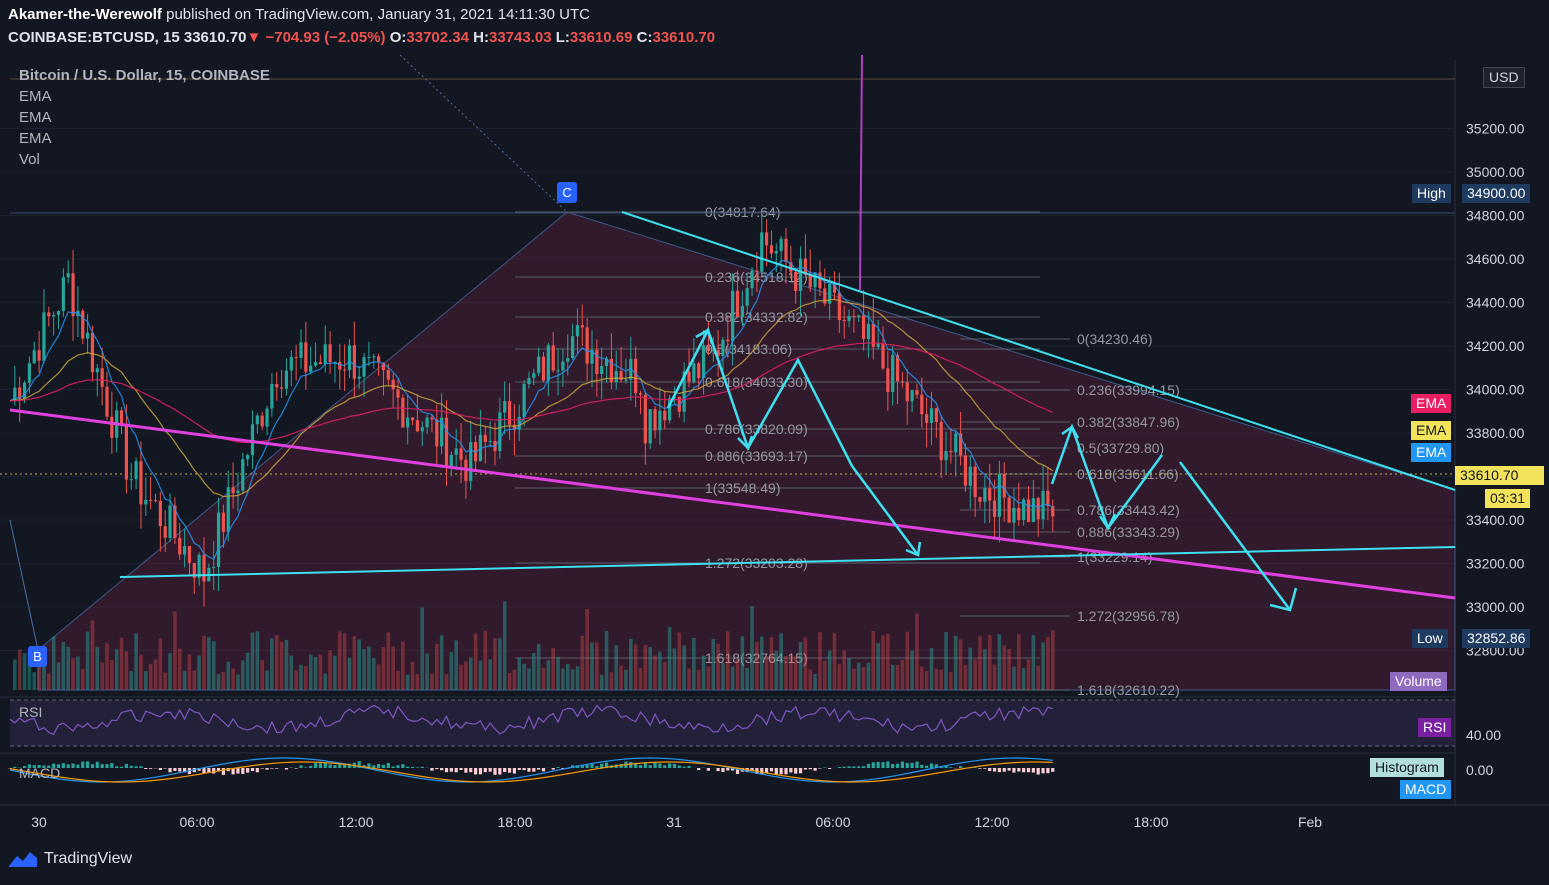  Describe the element at coordinates (31, 712) in the screenshot. I see `rsi-pane-label: RSI` at that location.